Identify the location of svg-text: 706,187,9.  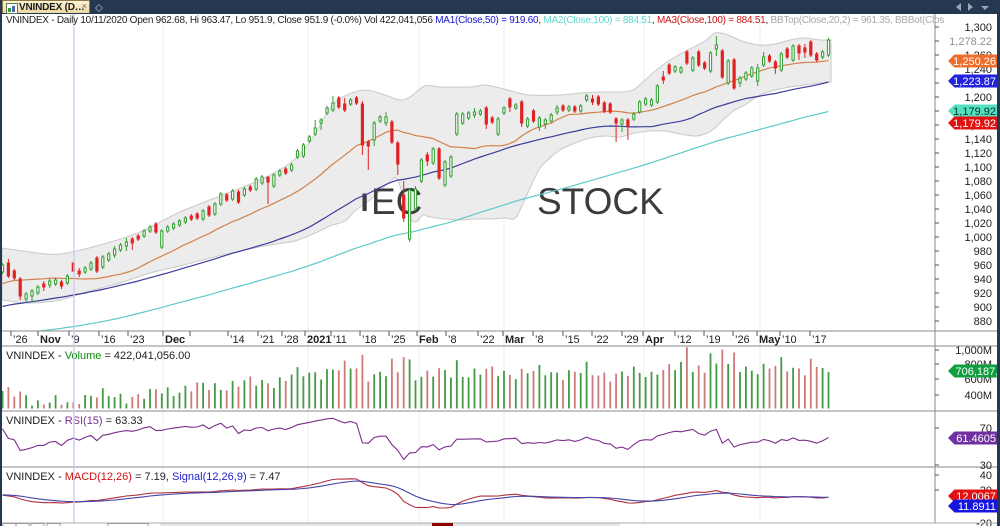
(978, 372).